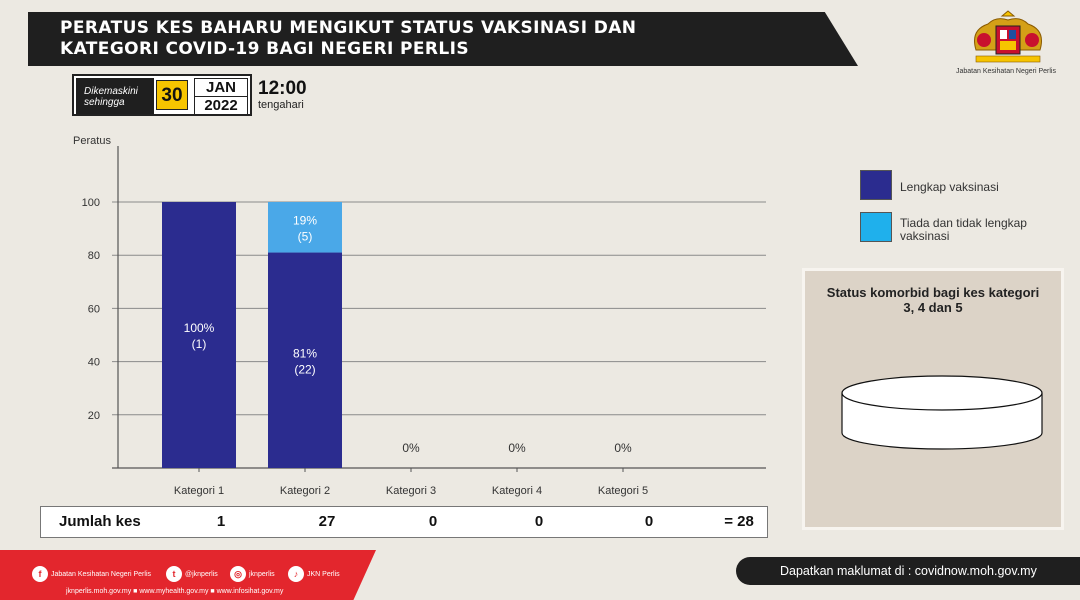 The image size is (1080, 600). I want to click on bar-value-label: 19%, so click(305, 220).